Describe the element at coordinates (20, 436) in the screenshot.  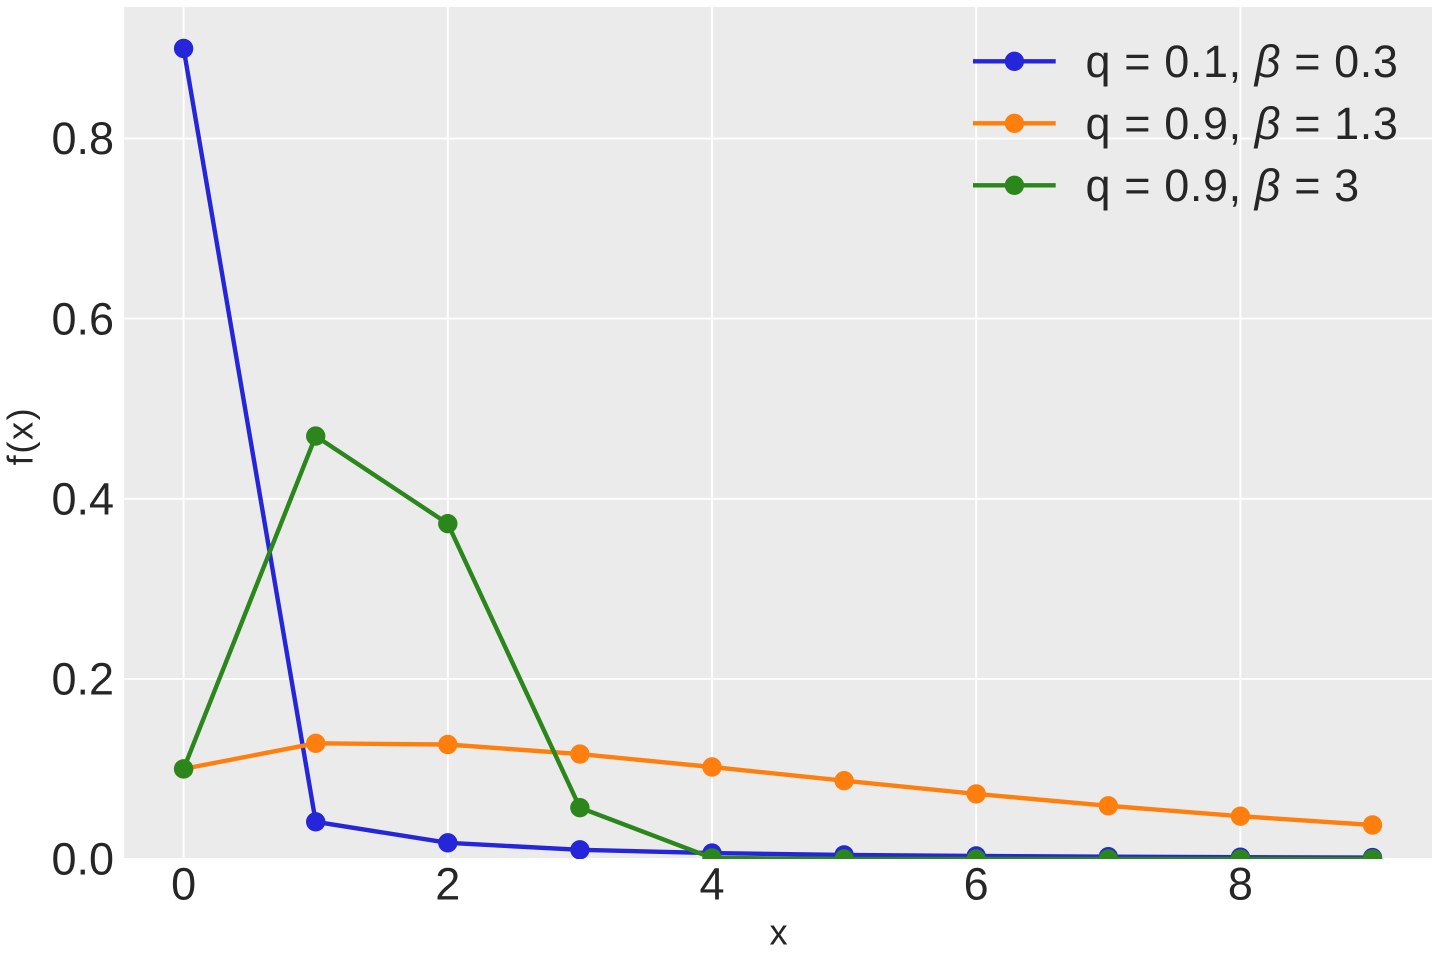
I see `svg-text: f(x)` at that location.